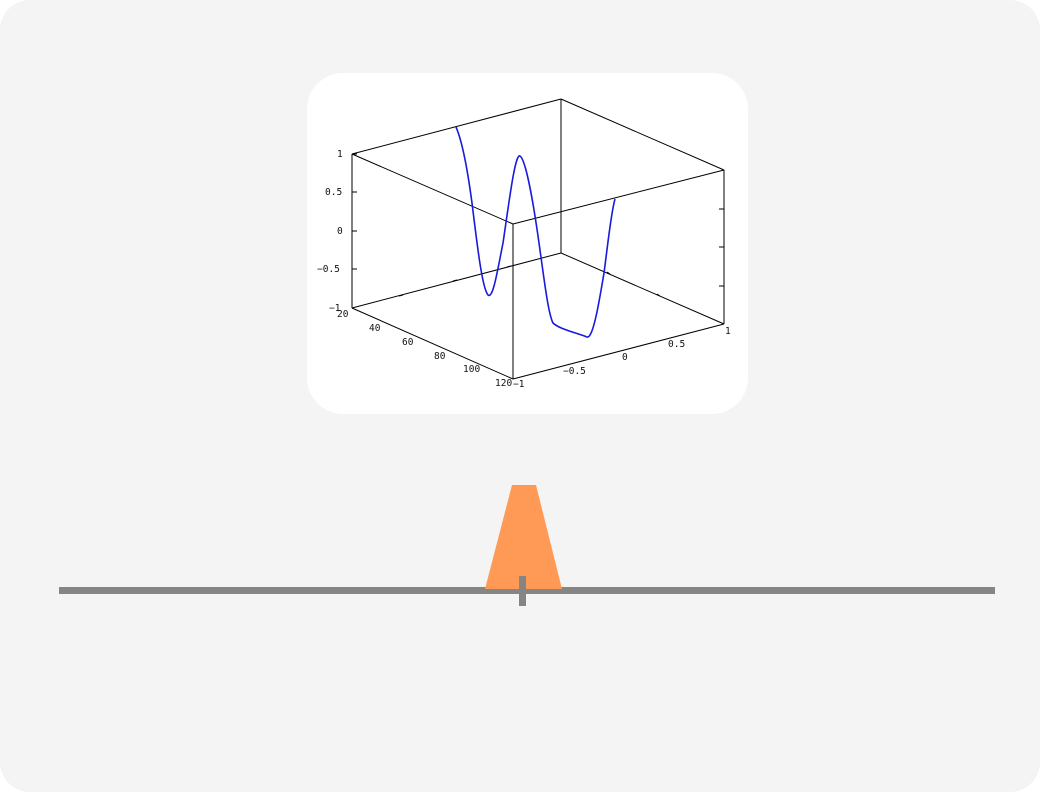 This screenshot has width=1040, height=792. I want to click on z-tick-label: 1, so click(340, 154).